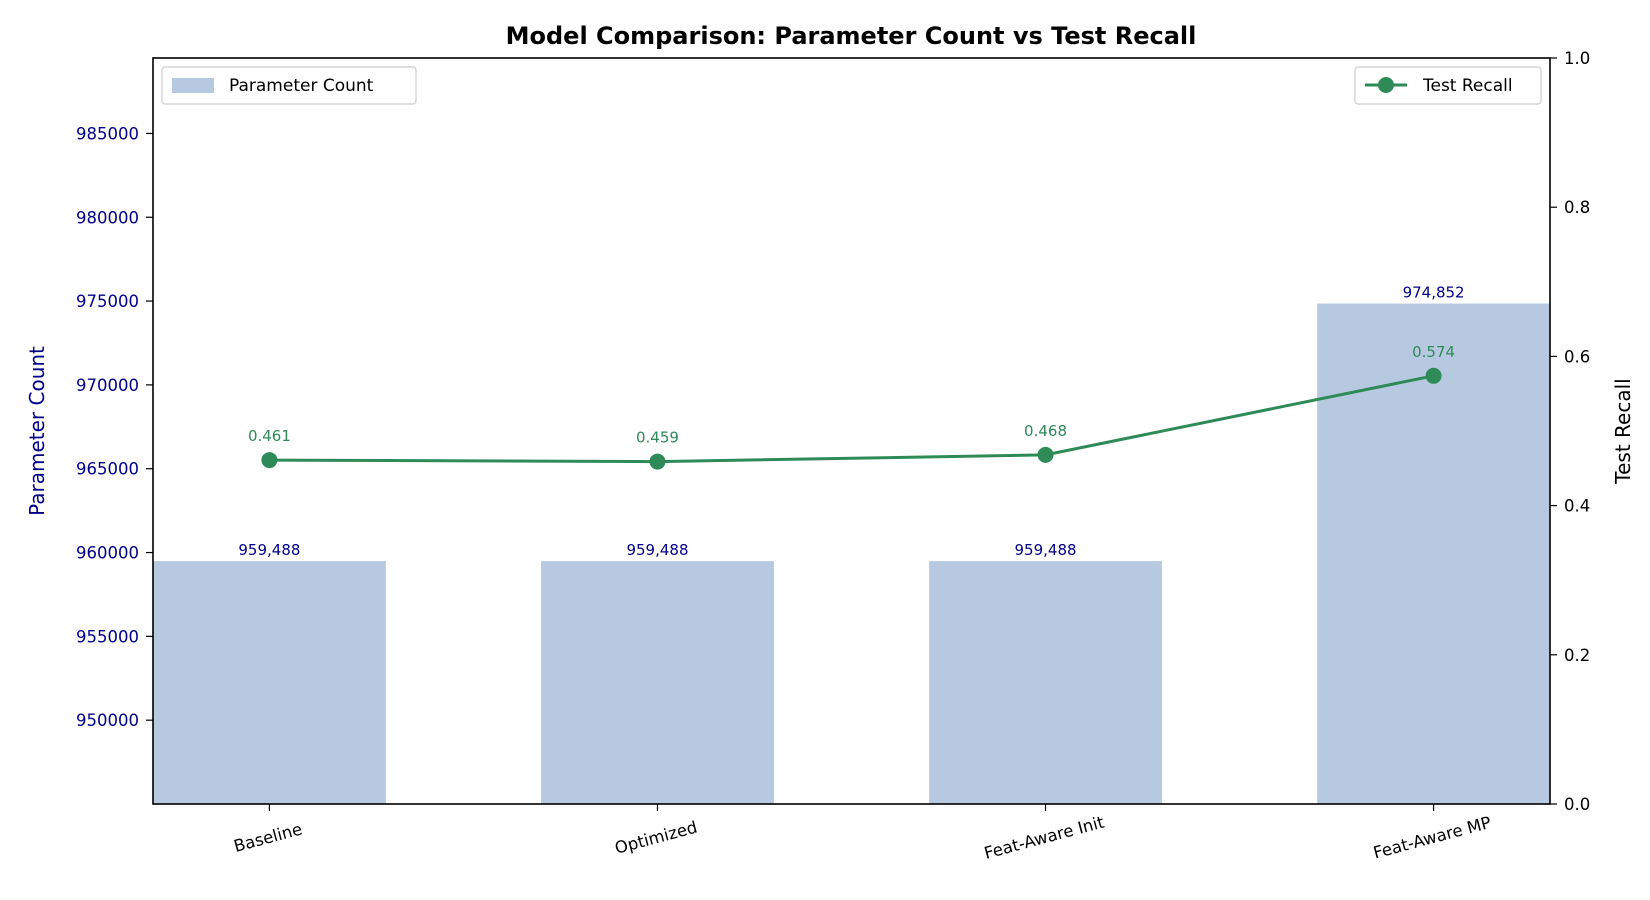 This screenshot has height=900, width=1650. What do you see at coordinates (269, 460) in the screenshot?
I see `test-recall-point-baseline` at bounding box center [269, 460].